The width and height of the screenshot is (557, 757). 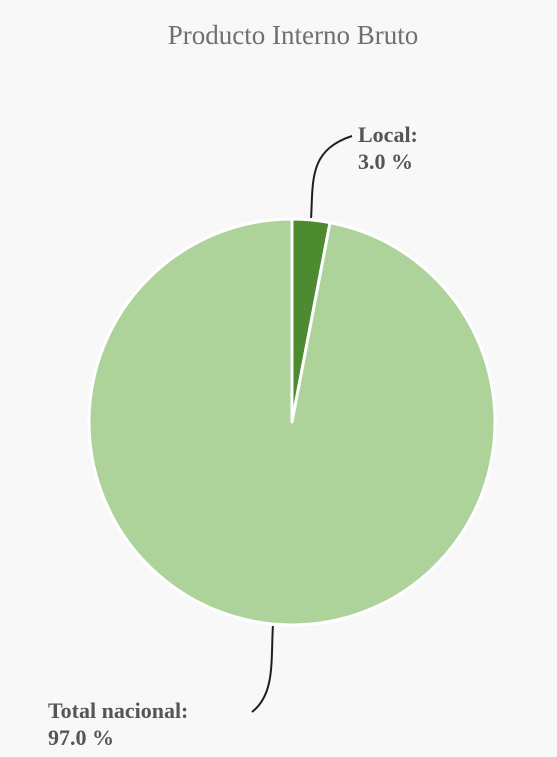 I want to click on slice-label-value: 97.0 %, so click(x=81, y=737).